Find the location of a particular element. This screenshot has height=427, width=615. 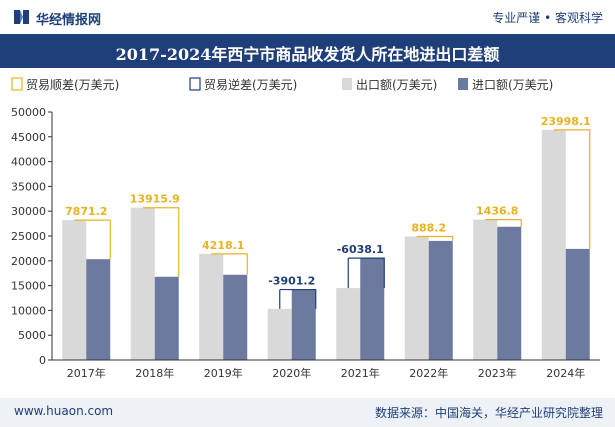

legend-export: 出口额(万美元) is located at coordinates (389, 85).